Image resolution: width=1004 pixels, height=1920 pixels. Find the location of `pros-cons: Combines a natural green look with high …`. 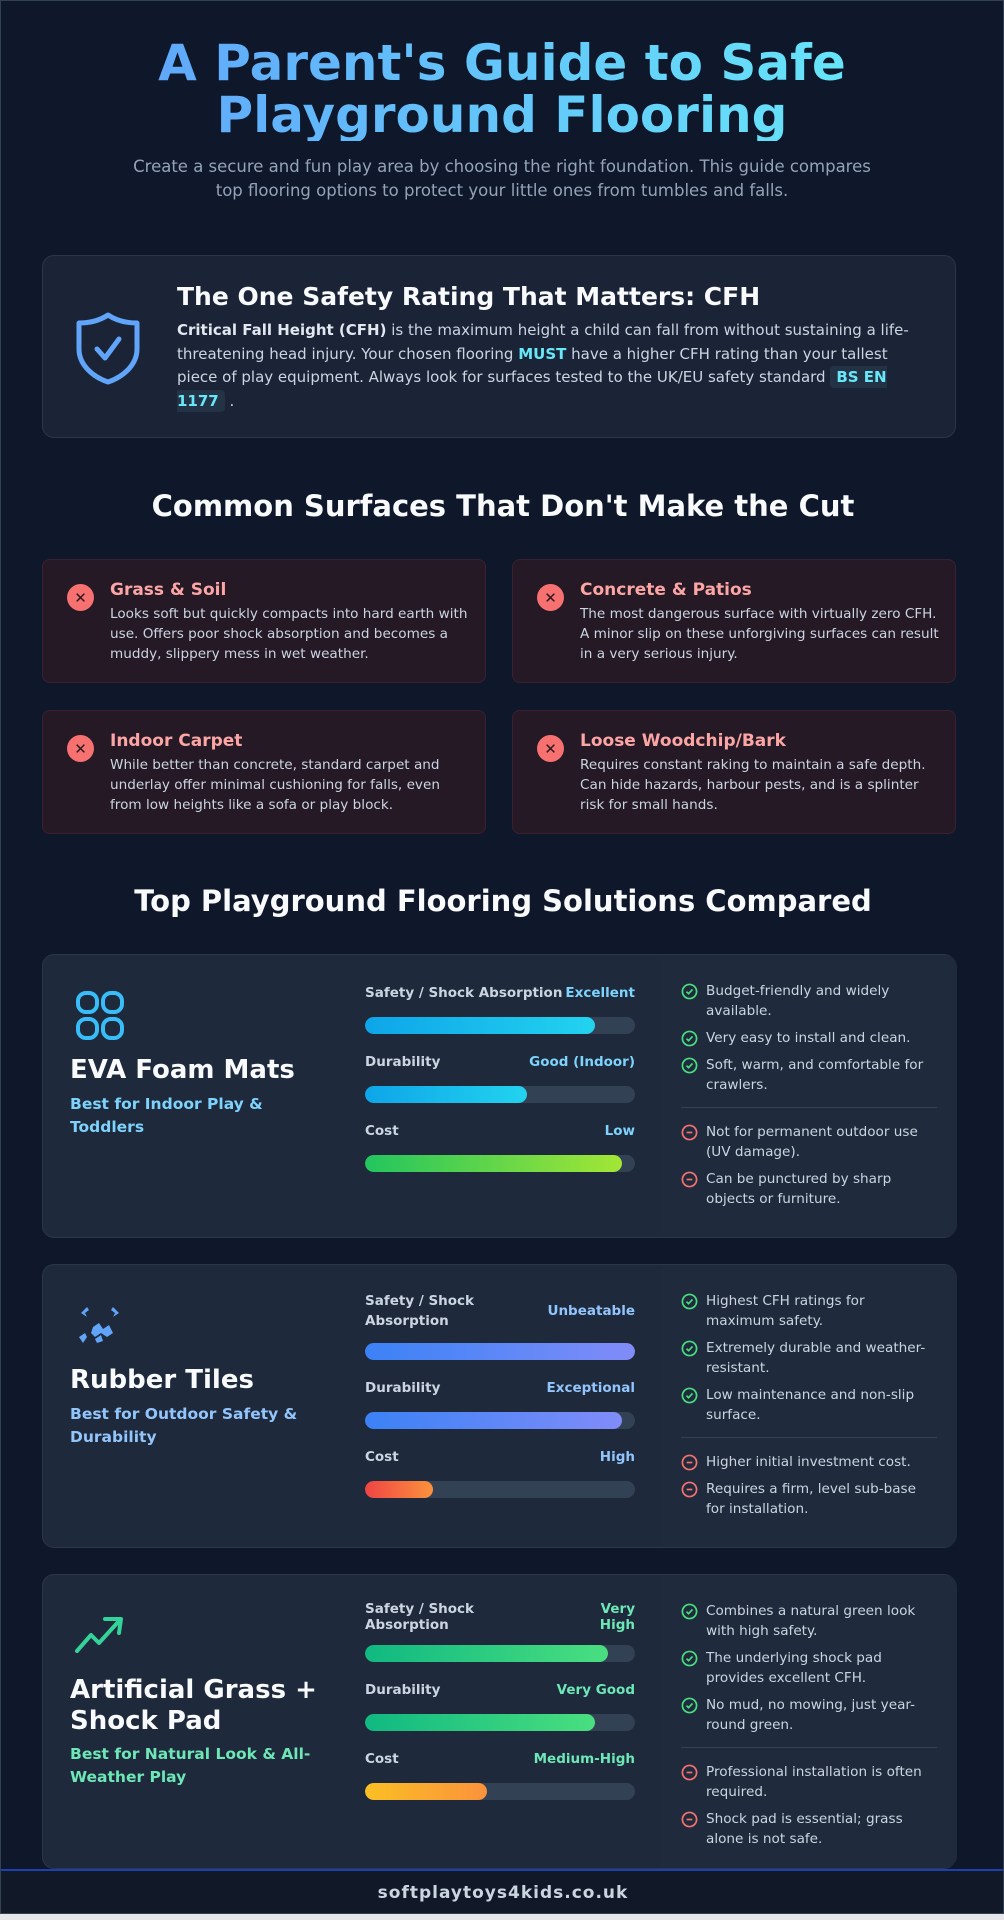

pros-cons: Combines a natural green look with high … is located at coordinates (809, 1721).